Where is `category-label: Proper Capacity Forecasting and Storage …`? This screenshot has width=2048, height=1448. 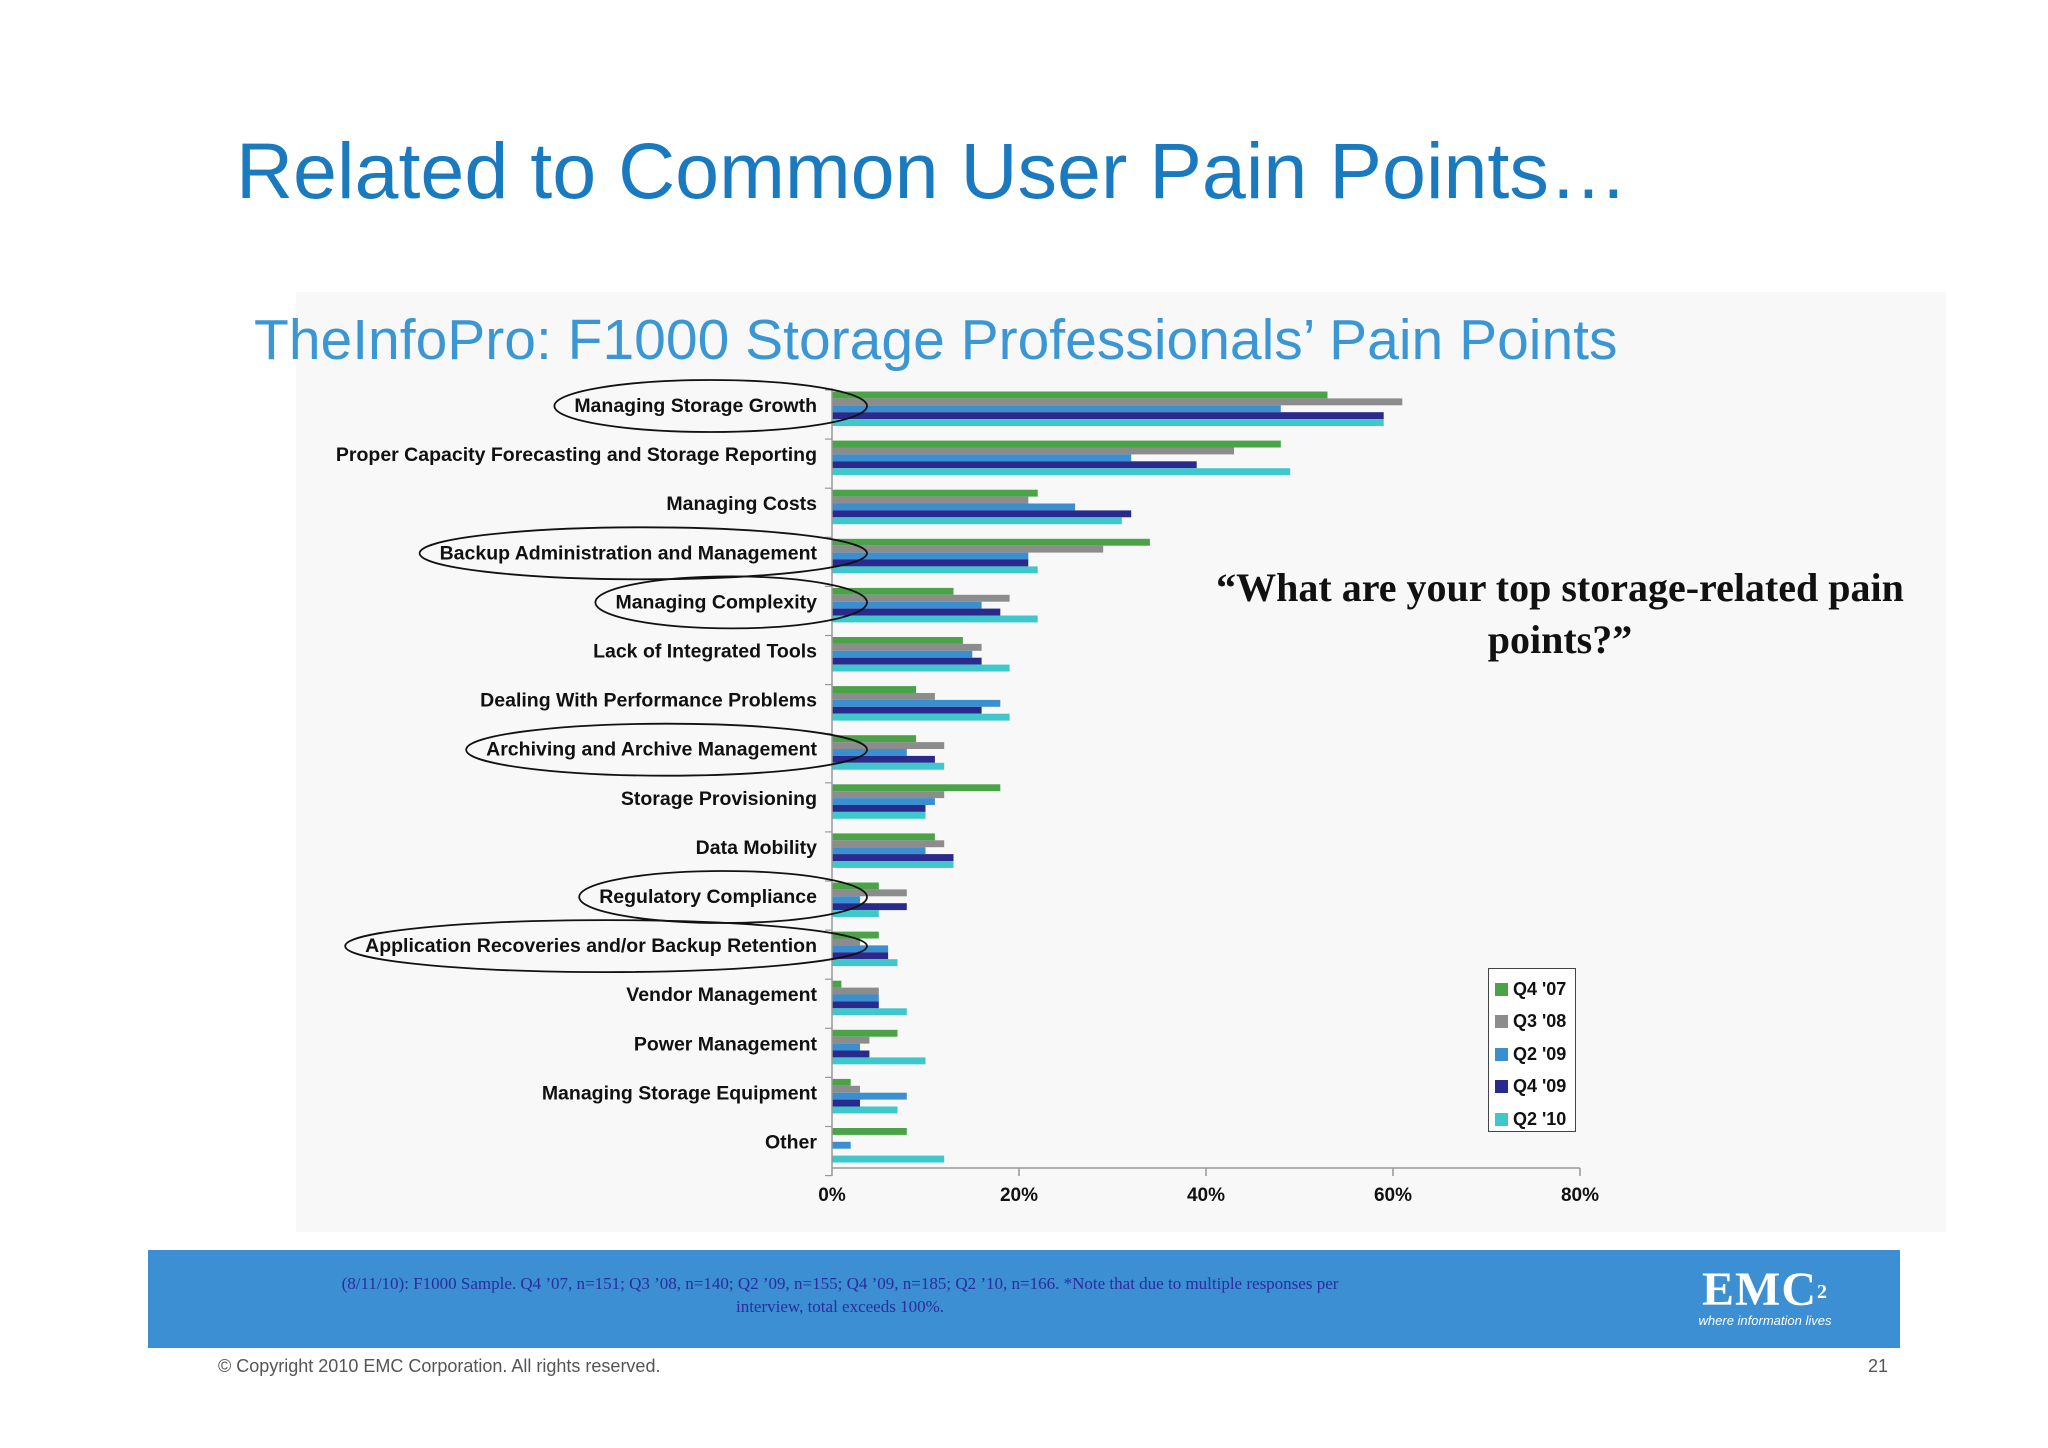 category-label: Proper Capacity Forecasting and Storage … is located at coordinates (576, 455).